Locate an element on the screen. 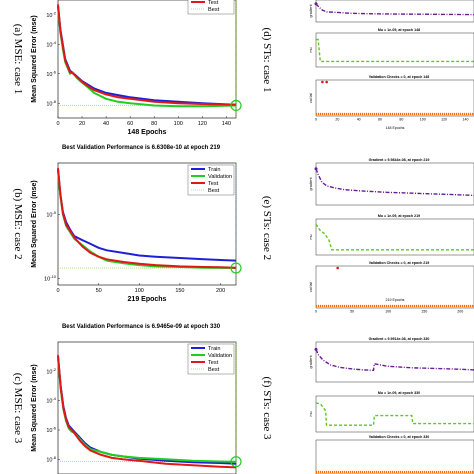 The height and width of the screenshot is (474, 474). x-tick-label: 150 is located at coordinates (179, 291).